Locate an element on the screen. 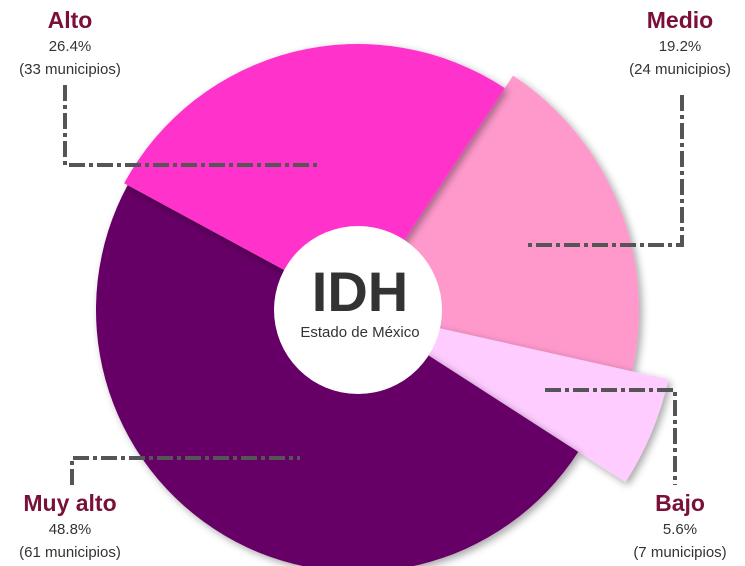 The image size is (745, 566). wedge is located at coordinates (513, 396).